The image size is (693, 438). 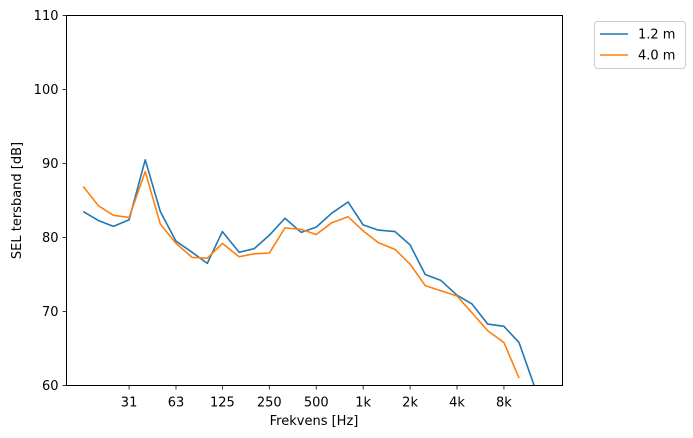 What do you see at coordinates (269, 403) in the screenshot?
I see `x-tick-label: 250` at bounding box center [269, 403].